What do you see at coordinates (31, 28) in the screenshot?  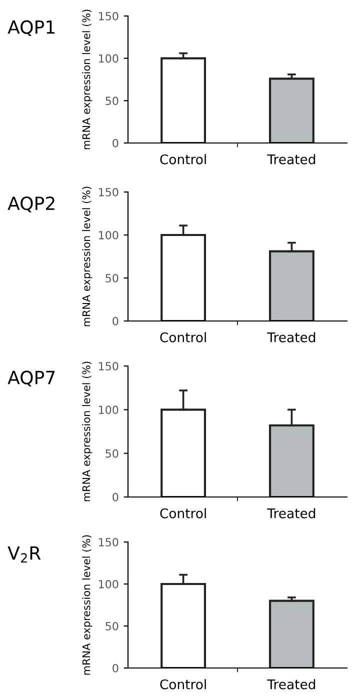 I see `chart-title: AQP1` at bounding box center [31, 28].